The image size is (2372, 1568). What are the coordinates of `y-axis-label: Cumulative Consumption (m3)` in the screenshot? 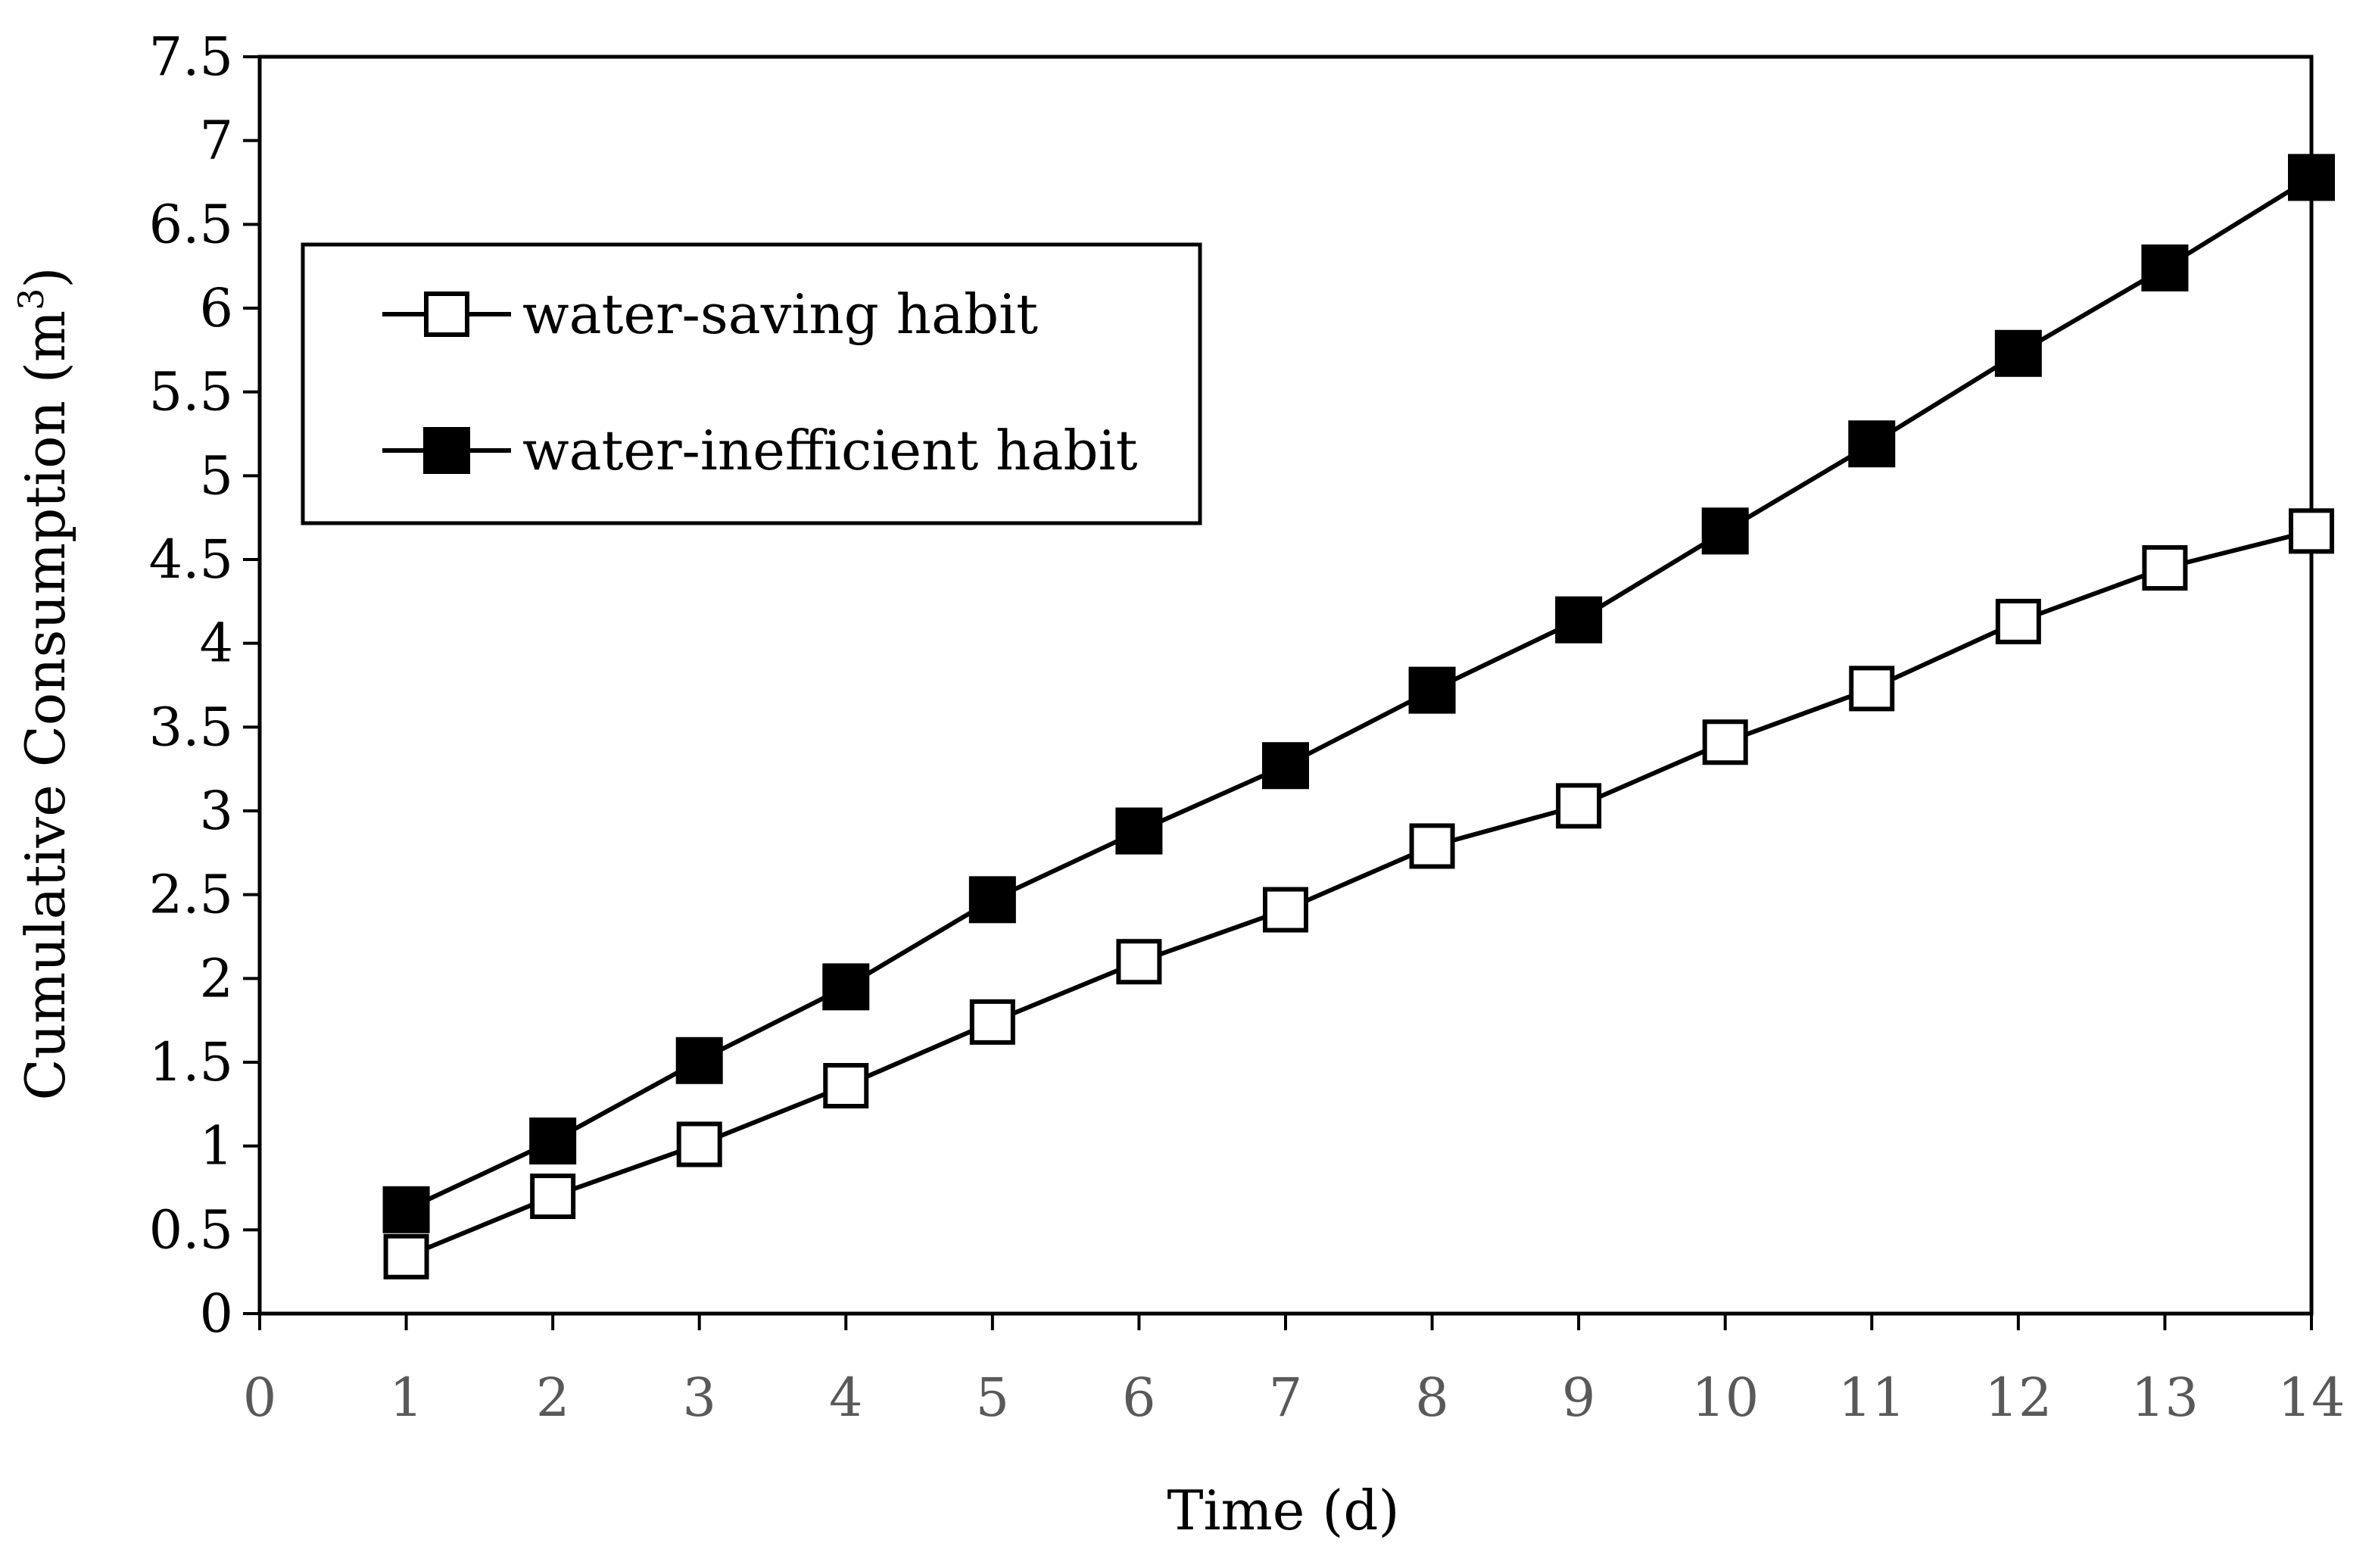 It's located at (44, 684).